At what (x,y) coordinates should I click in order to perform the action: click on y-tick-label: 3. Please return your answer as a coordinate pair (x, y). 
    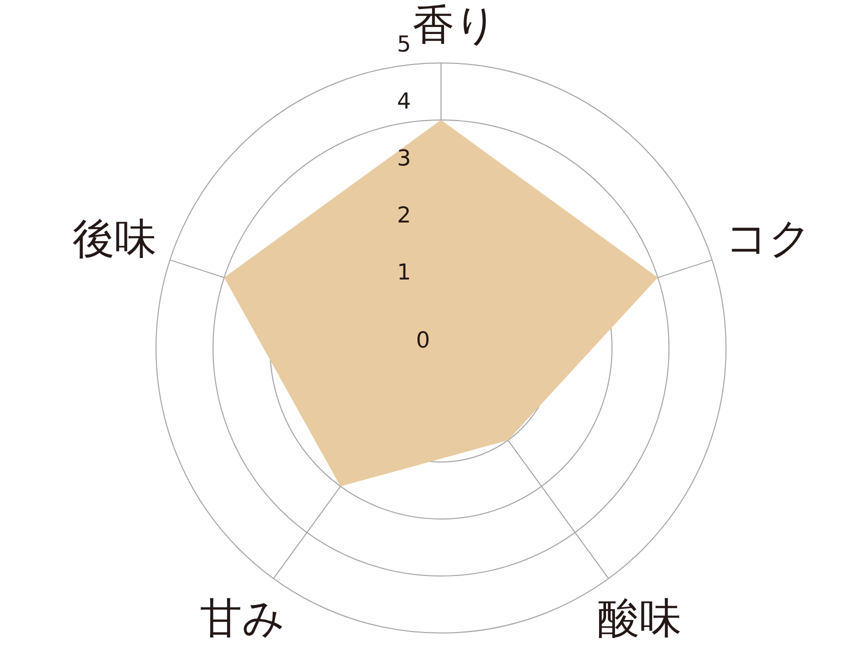
    Looking at the image, I should click on (404, 159).